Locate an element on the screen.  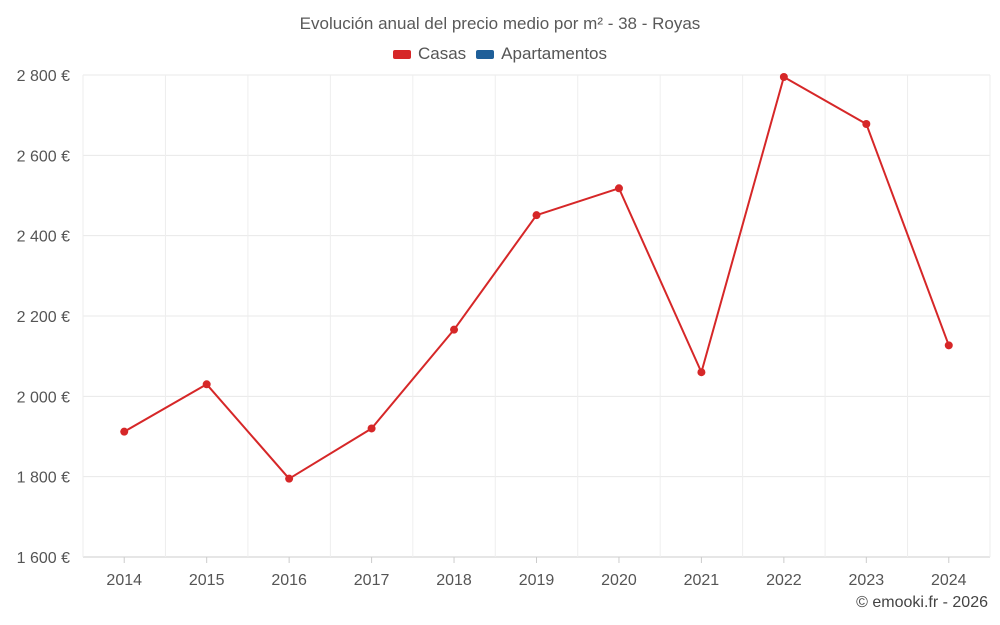
y-tick-label: 2 200 € is located at coordinates (43, 317).